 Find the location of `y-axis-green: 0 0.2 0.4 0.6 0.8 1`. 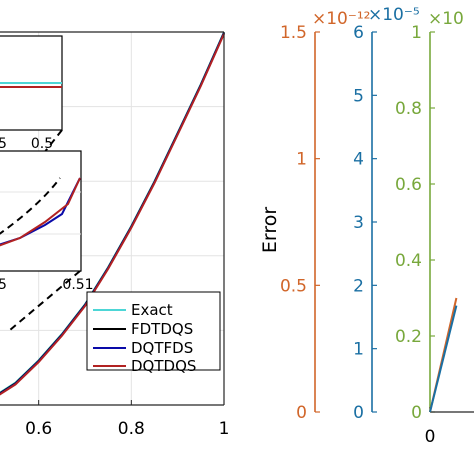

y-axis-green: 0 0.2 0.4 0.6 0.8 1 is located at coordinates (415, 223).